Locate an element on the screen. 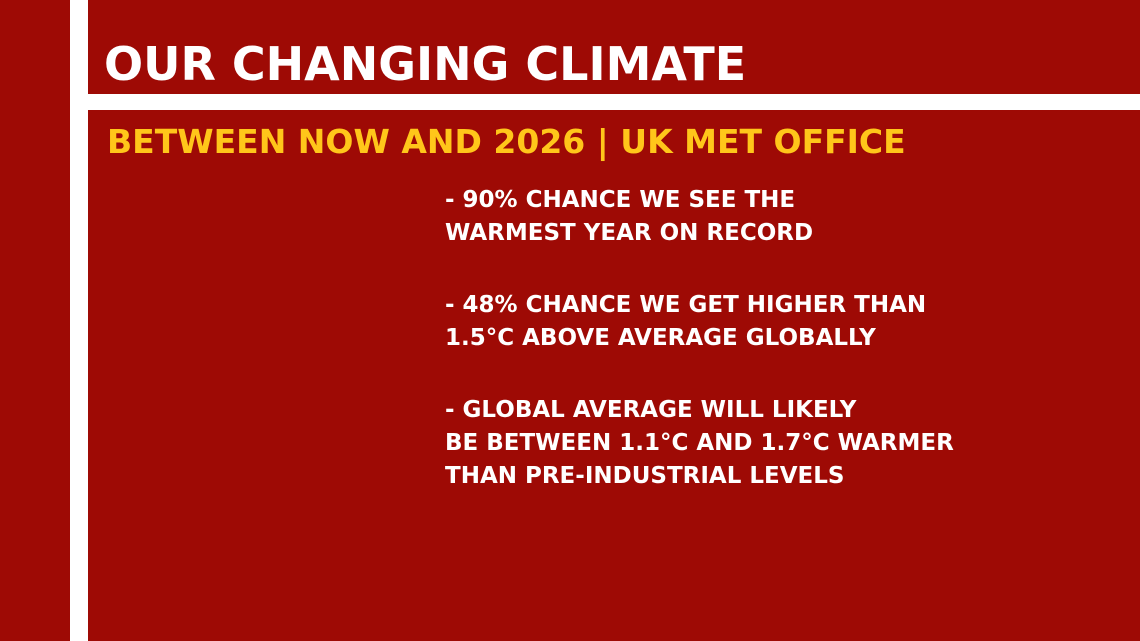  bullet-line: - 90% CHANCE WE SEE THE is located at coordinates (620, 200).